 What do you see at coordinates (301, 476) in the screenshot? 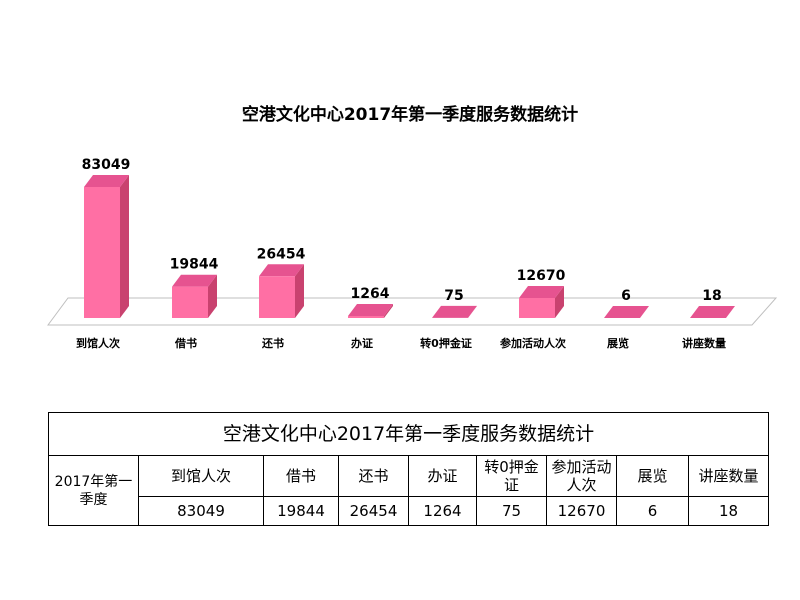
I see `table-header-cell: 借书` at bounding box center [301, 476].